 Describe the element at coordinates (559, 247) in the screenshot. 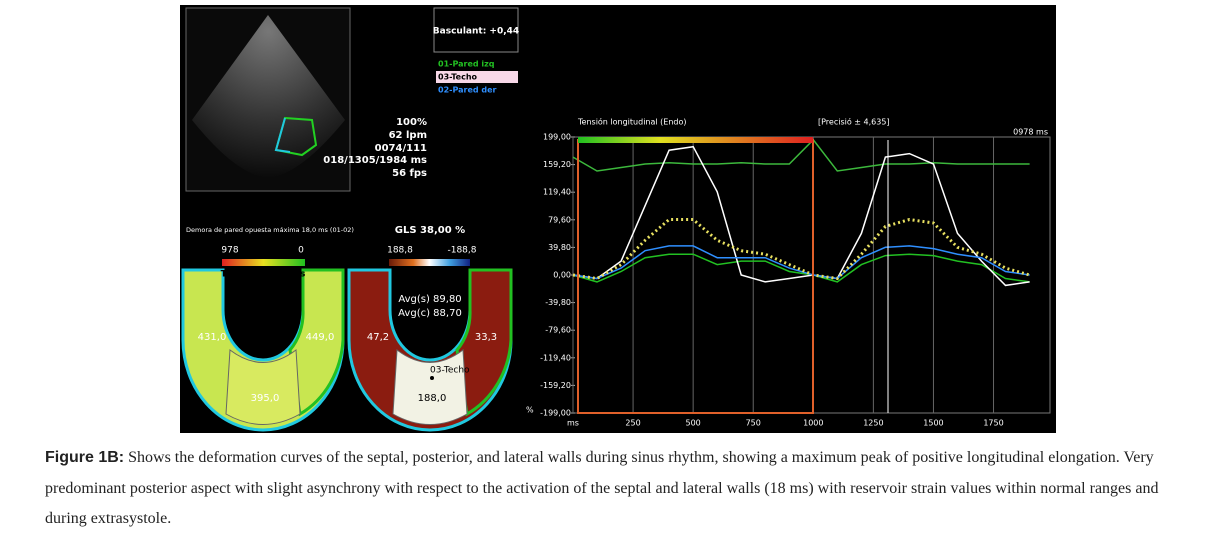

I see `y-tick-label: 39,80` at that location.